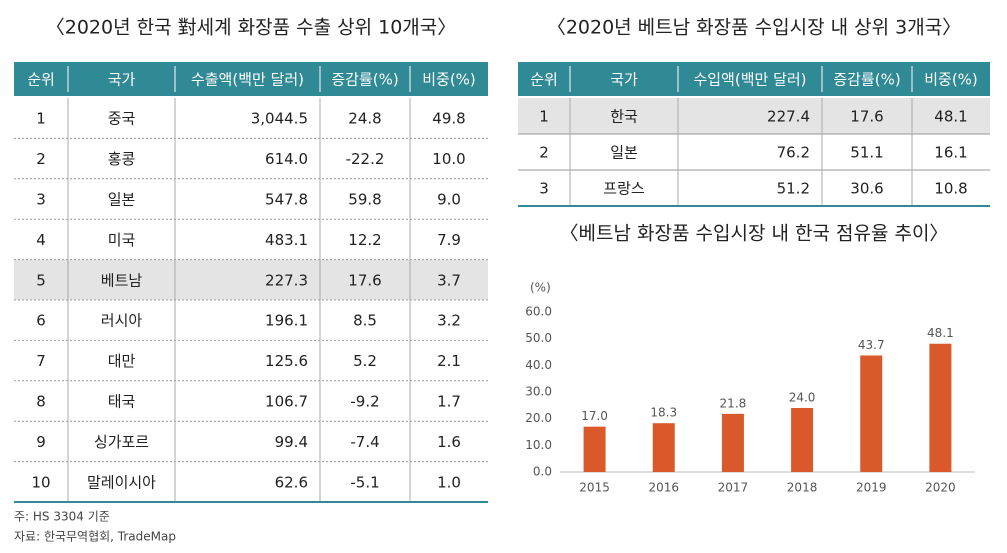  What do you see at coordinates (449, 240) in the screenshot?
I see `table-cell: 7.9` at bounding box center [449, 240].